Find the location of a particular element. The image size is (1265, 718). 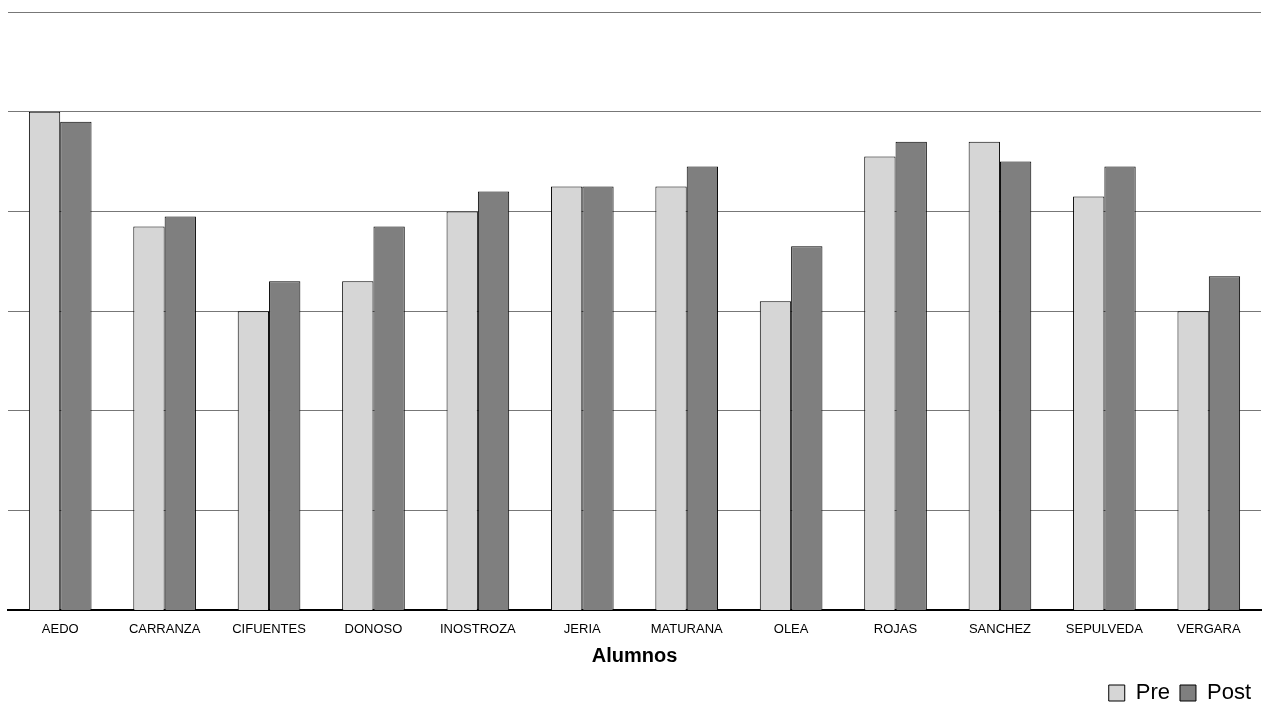

x-tick-label: SEPULVEDA is located at coordinates (1104, 628).